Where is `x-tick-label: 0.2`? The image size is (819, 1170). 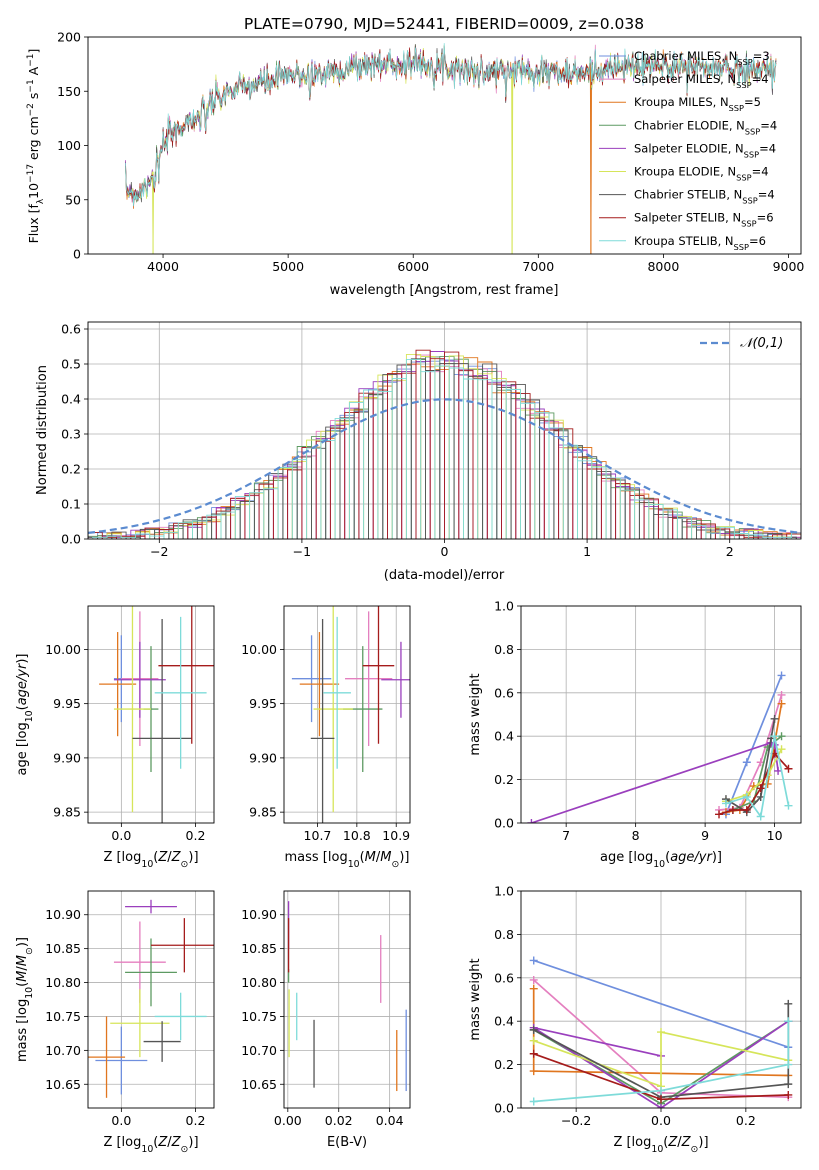 x-tick-label: 0.2 is located at coordinates (196, 835).